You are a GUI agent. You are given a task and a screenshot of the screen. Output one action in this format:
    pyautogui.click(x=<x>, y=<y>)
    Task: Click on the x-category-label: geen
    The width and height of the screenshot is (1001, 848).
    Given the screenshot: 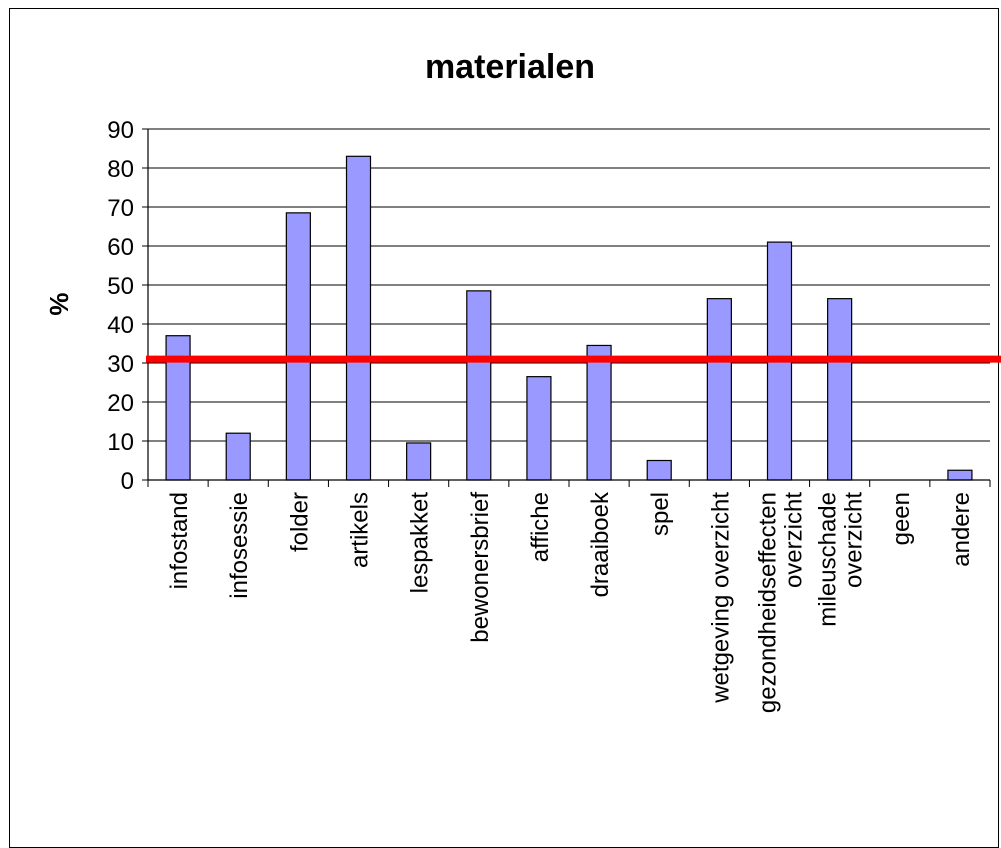 What is the action you would take?
    pyautogui.click(x=901, y=518)
    